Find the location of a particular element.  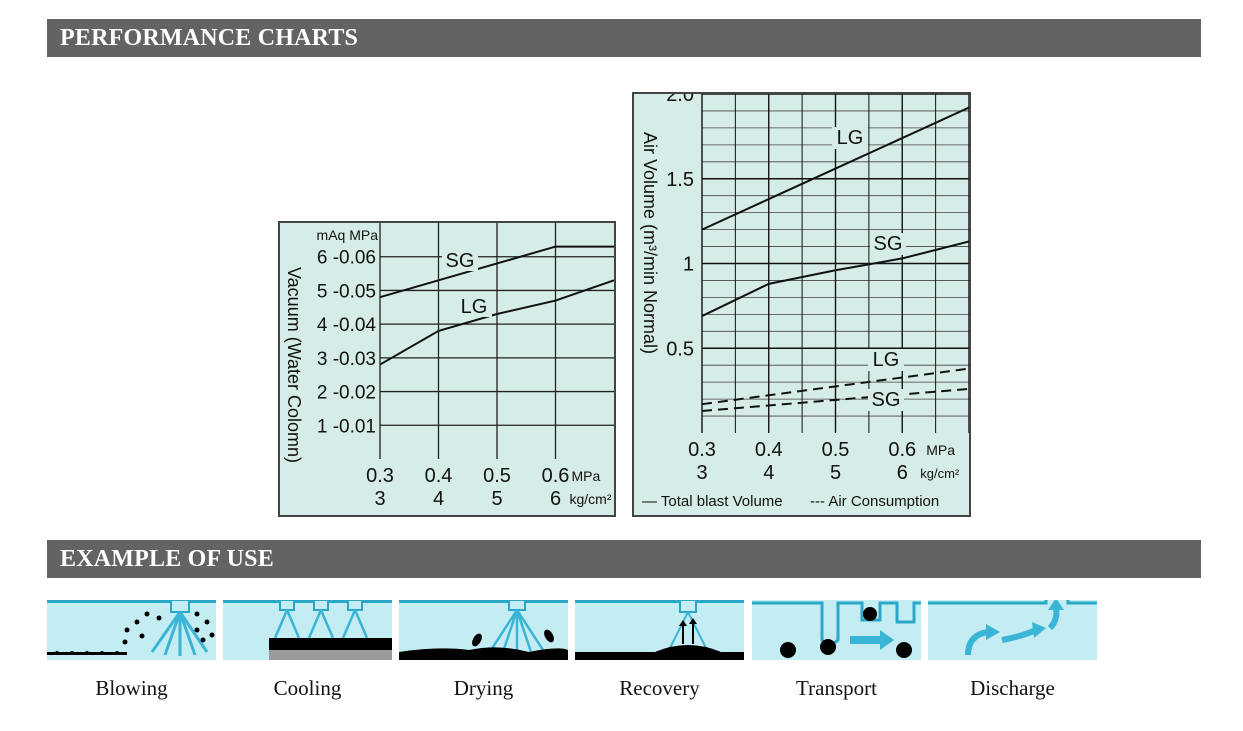

use-label-recovery: Recovery is located at coordinates (659, 688).